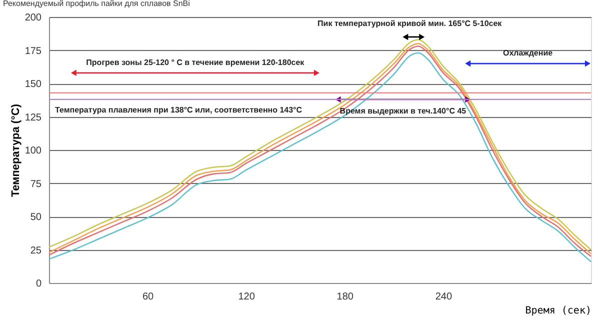 The height and width of the screenshot is (324, 600). I want to click on annotation: Температура плавления при 138°С или, соответственно 143°С, so click(178, 109).